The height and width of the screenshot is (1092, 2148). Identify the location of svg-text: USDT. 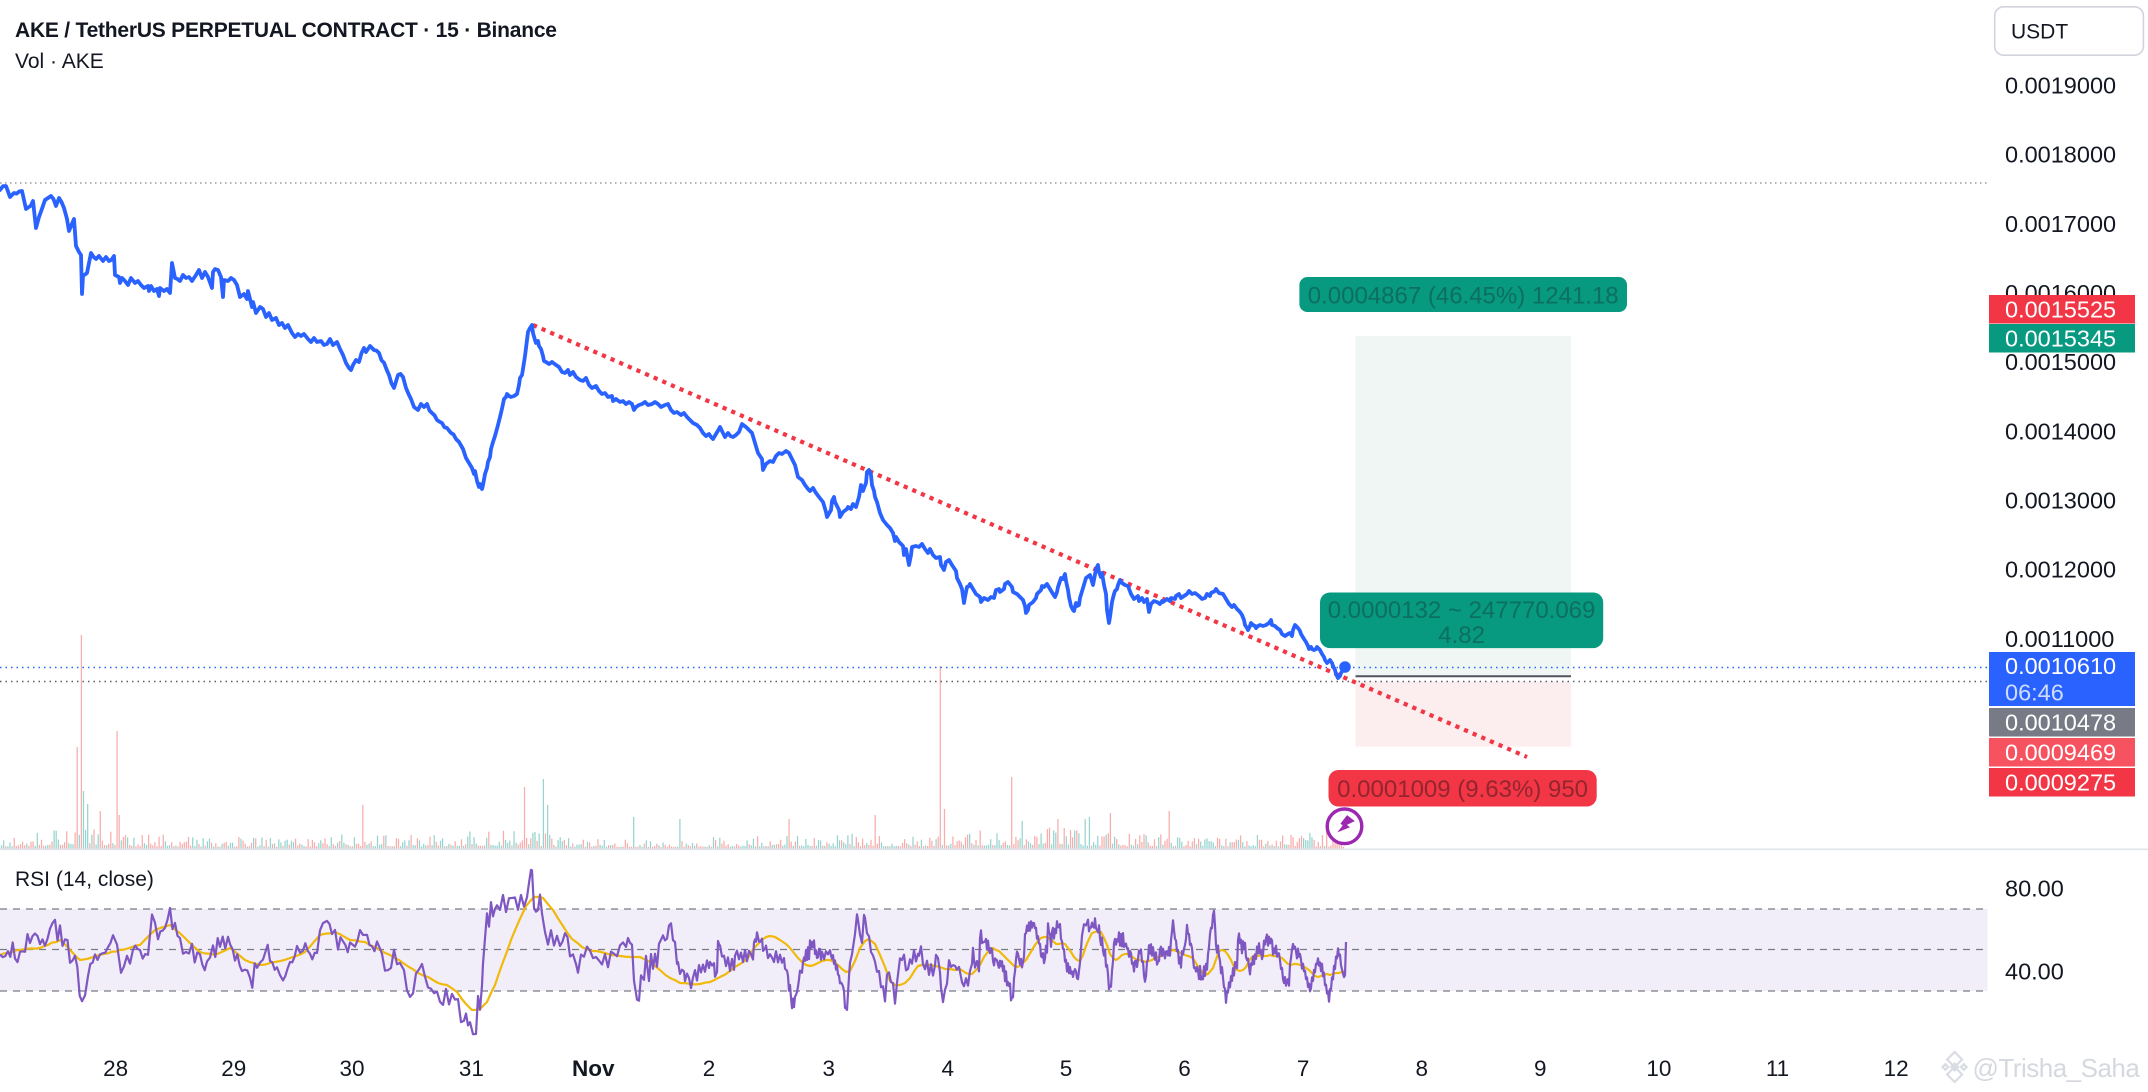
(2039, 32).